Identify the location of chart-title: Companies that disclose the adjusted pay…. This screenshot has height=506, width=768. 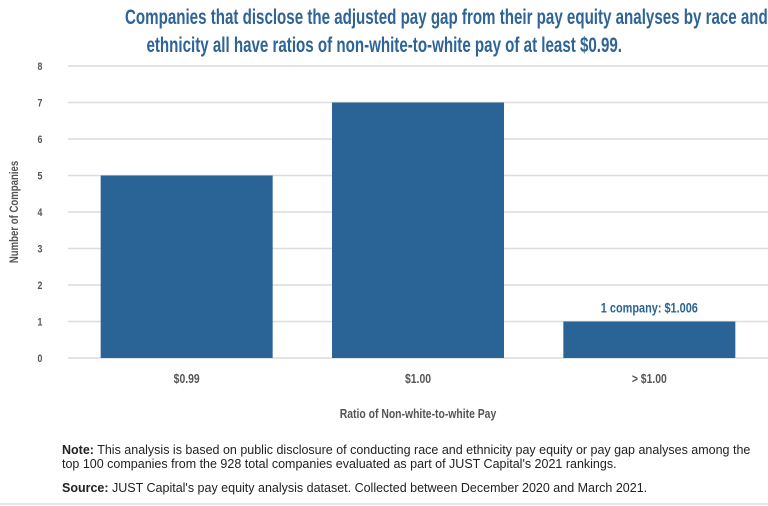
(384, 32).